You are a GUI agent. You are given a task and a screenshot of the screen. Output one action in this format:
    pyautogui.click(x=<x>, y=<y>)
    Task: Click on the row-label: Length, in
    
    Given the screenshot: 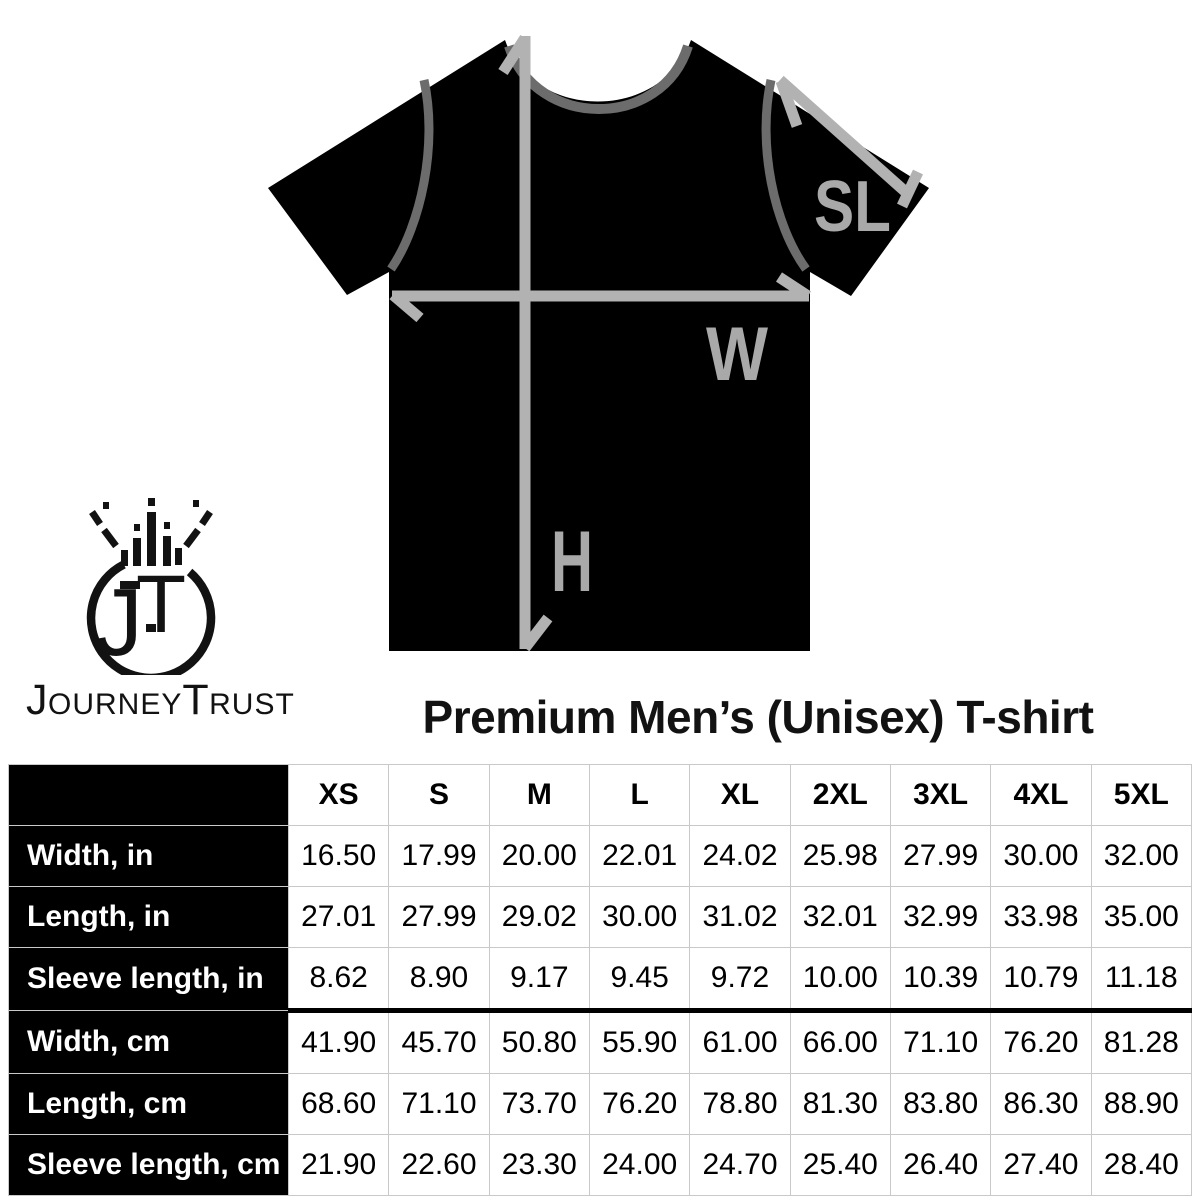 What is the action you would take?
    pyautogui.click(x=148, y=917)
    